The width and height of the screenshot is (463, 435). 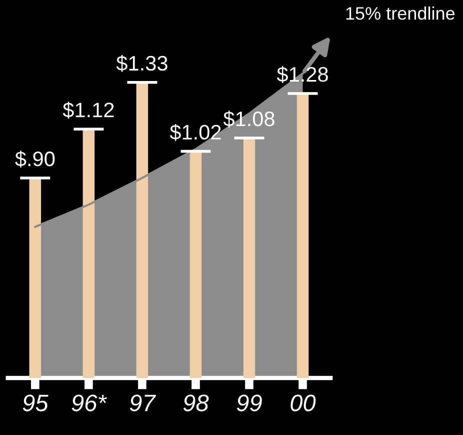 What do you see at coordinates (249, 403) in the screenshot?
I see `x-tick-label: 99` at bounding box center [249, 403].